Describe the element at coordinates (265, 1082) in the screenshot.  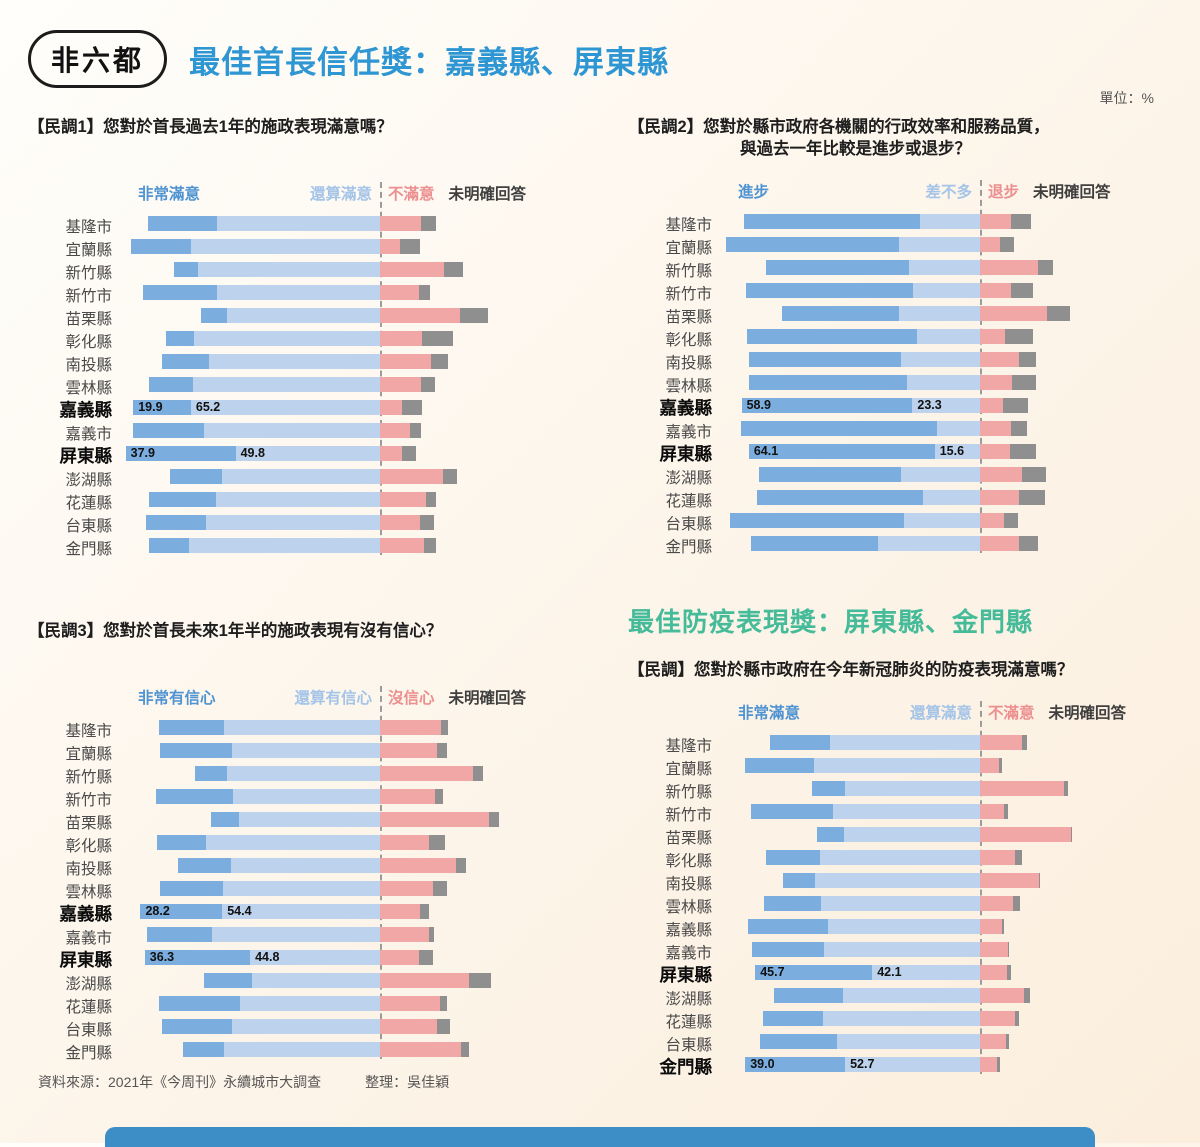
I see `source-note: 資料來源：2021年《今周刊》永續城市大調查 整理：吳佳穎` at that location.